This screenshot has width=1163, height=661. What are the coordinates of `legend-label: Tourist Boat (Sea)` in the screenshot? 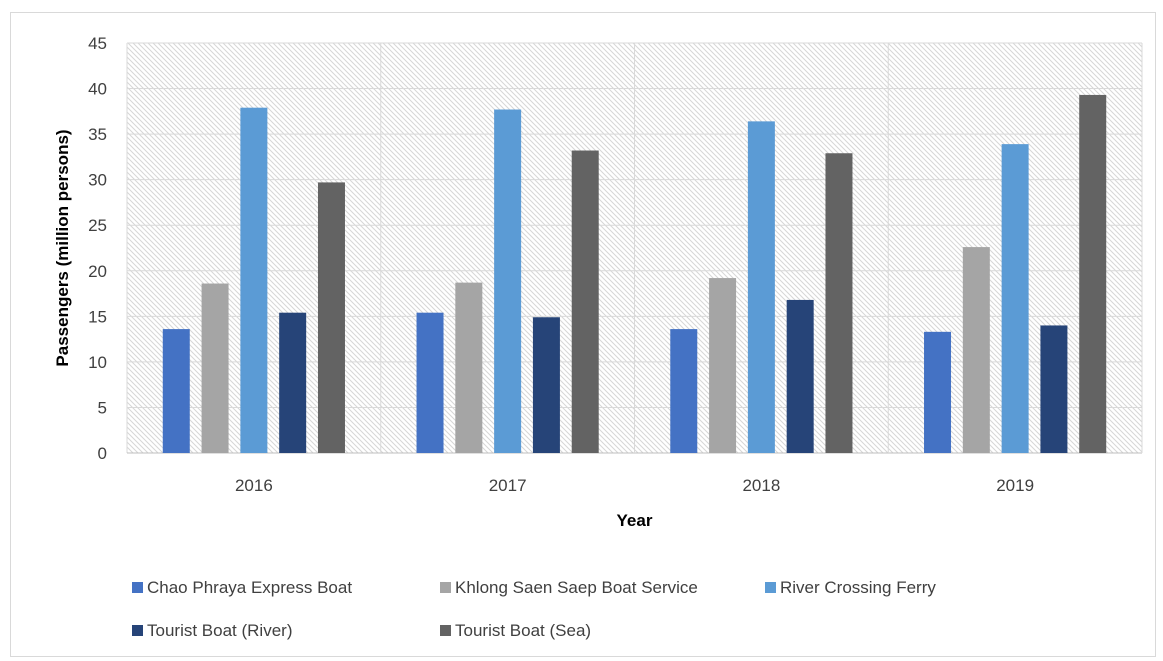 It's located at (523, 630).